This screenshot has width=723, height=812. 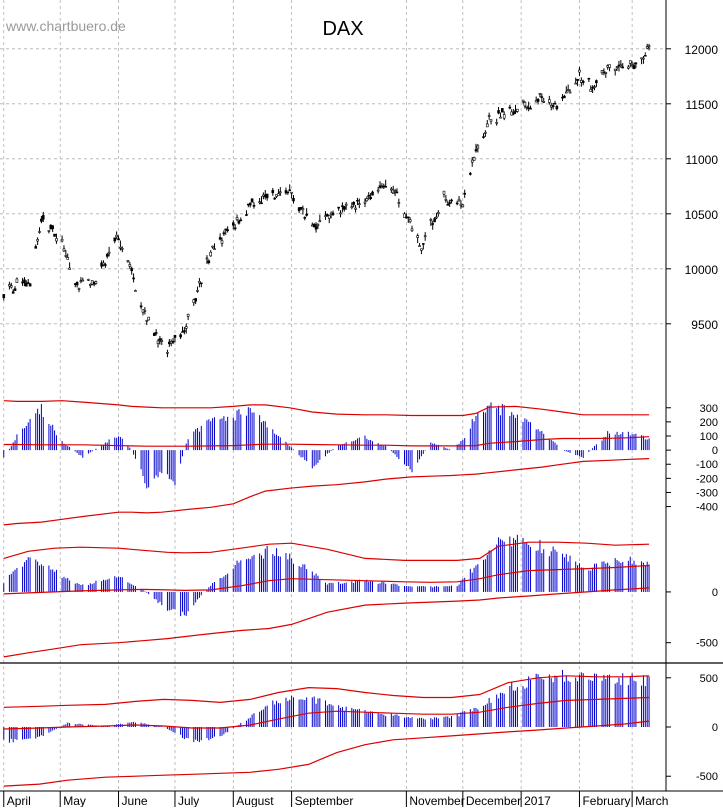 What do you see at coordinates (606, 800) in the screenshot?
I see `month-label: February` at bounding box center [606, 800].